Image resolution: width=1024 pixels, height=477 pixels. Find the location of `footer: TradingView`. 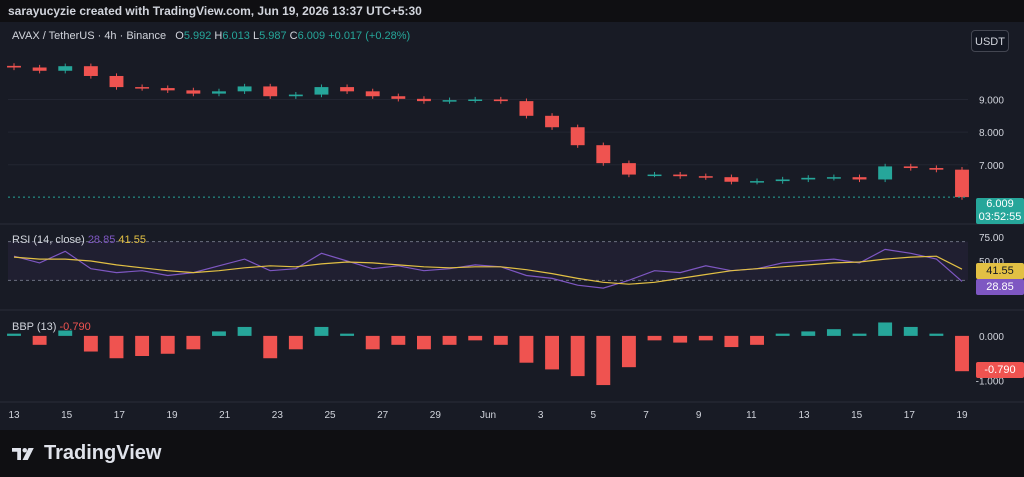

footer: TradingView is located at coordinates (512, 453).